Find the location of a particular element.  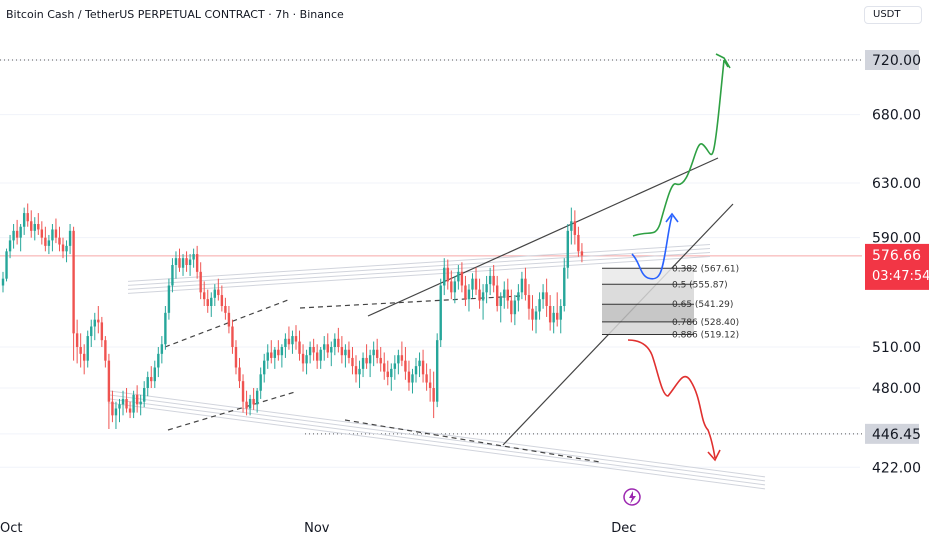

x-tick-label: Nov is located at coordinates (317, 528).